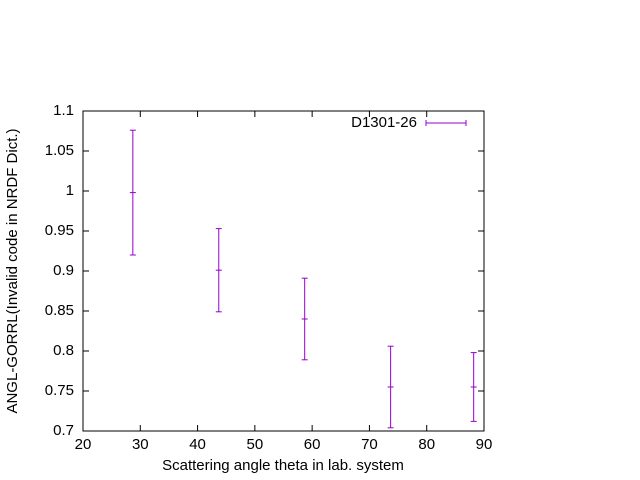 This screenshot has height=480, width=640. I want to click on x-axis-label: Scattering angle theta in lab. system, so click(283, 465).